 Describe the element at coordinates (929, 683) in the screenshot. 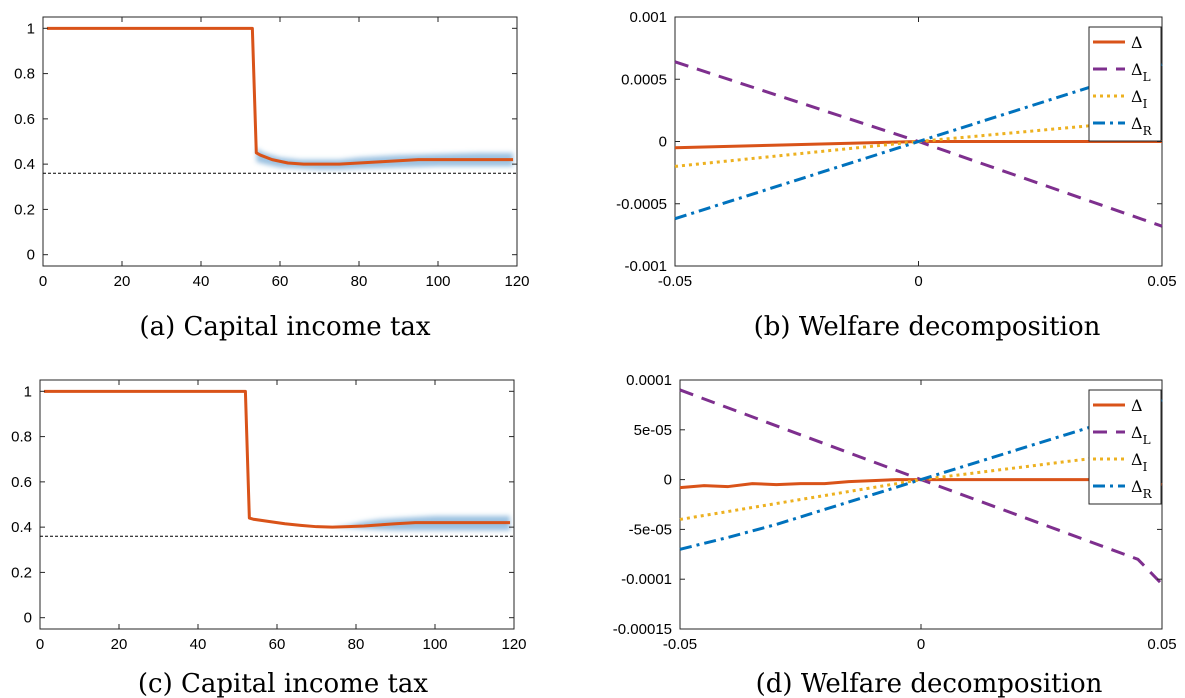

I see `caption-d: (d) Welfare decomposition` at that location.